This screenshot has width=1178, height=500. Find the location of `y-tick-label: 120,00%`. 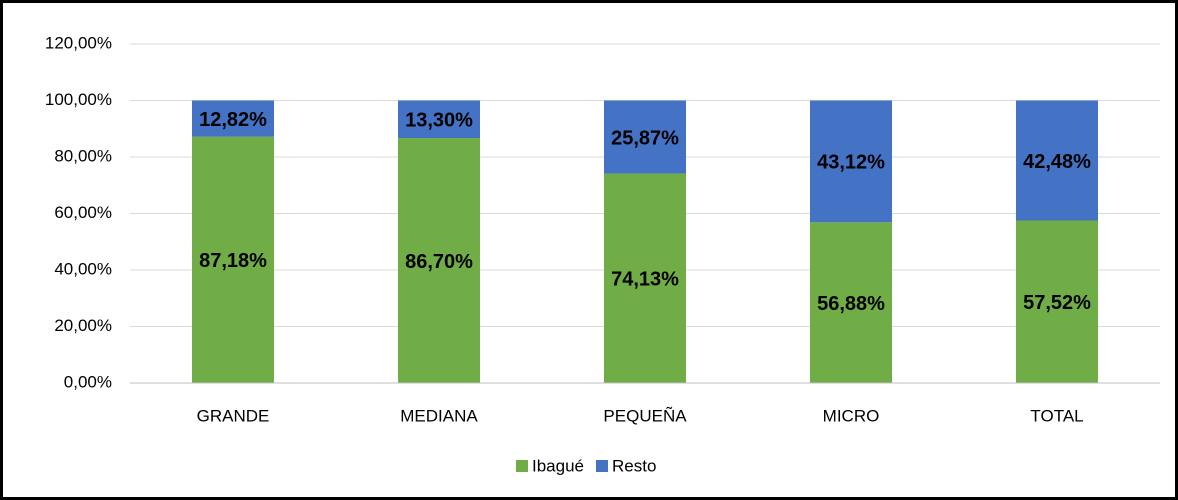

y-tick-label: 120,00% is located at coordinates (78, 42).